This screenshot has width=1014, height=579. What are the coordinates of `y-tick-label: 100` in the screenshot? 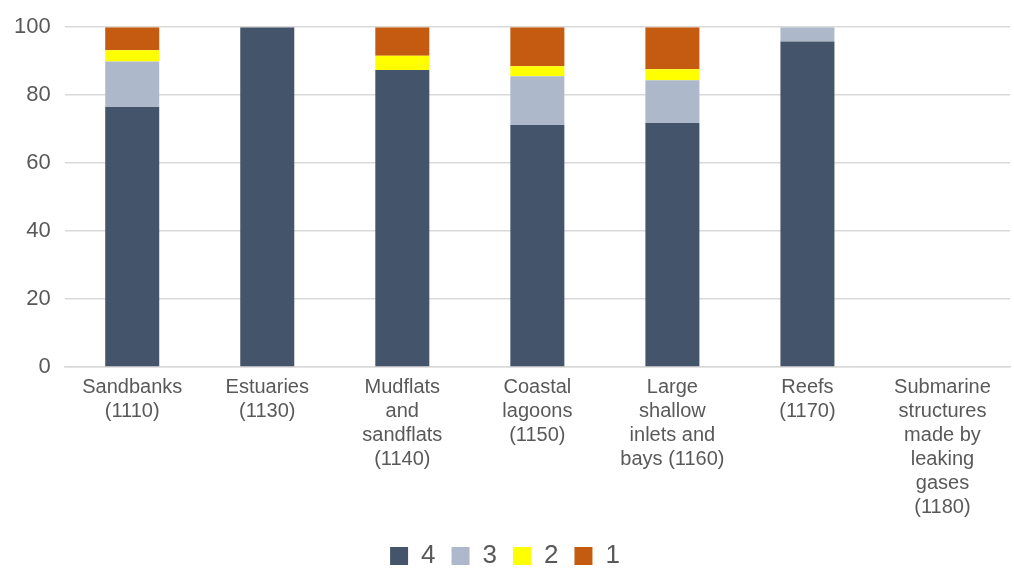 It's located at (32, 26).